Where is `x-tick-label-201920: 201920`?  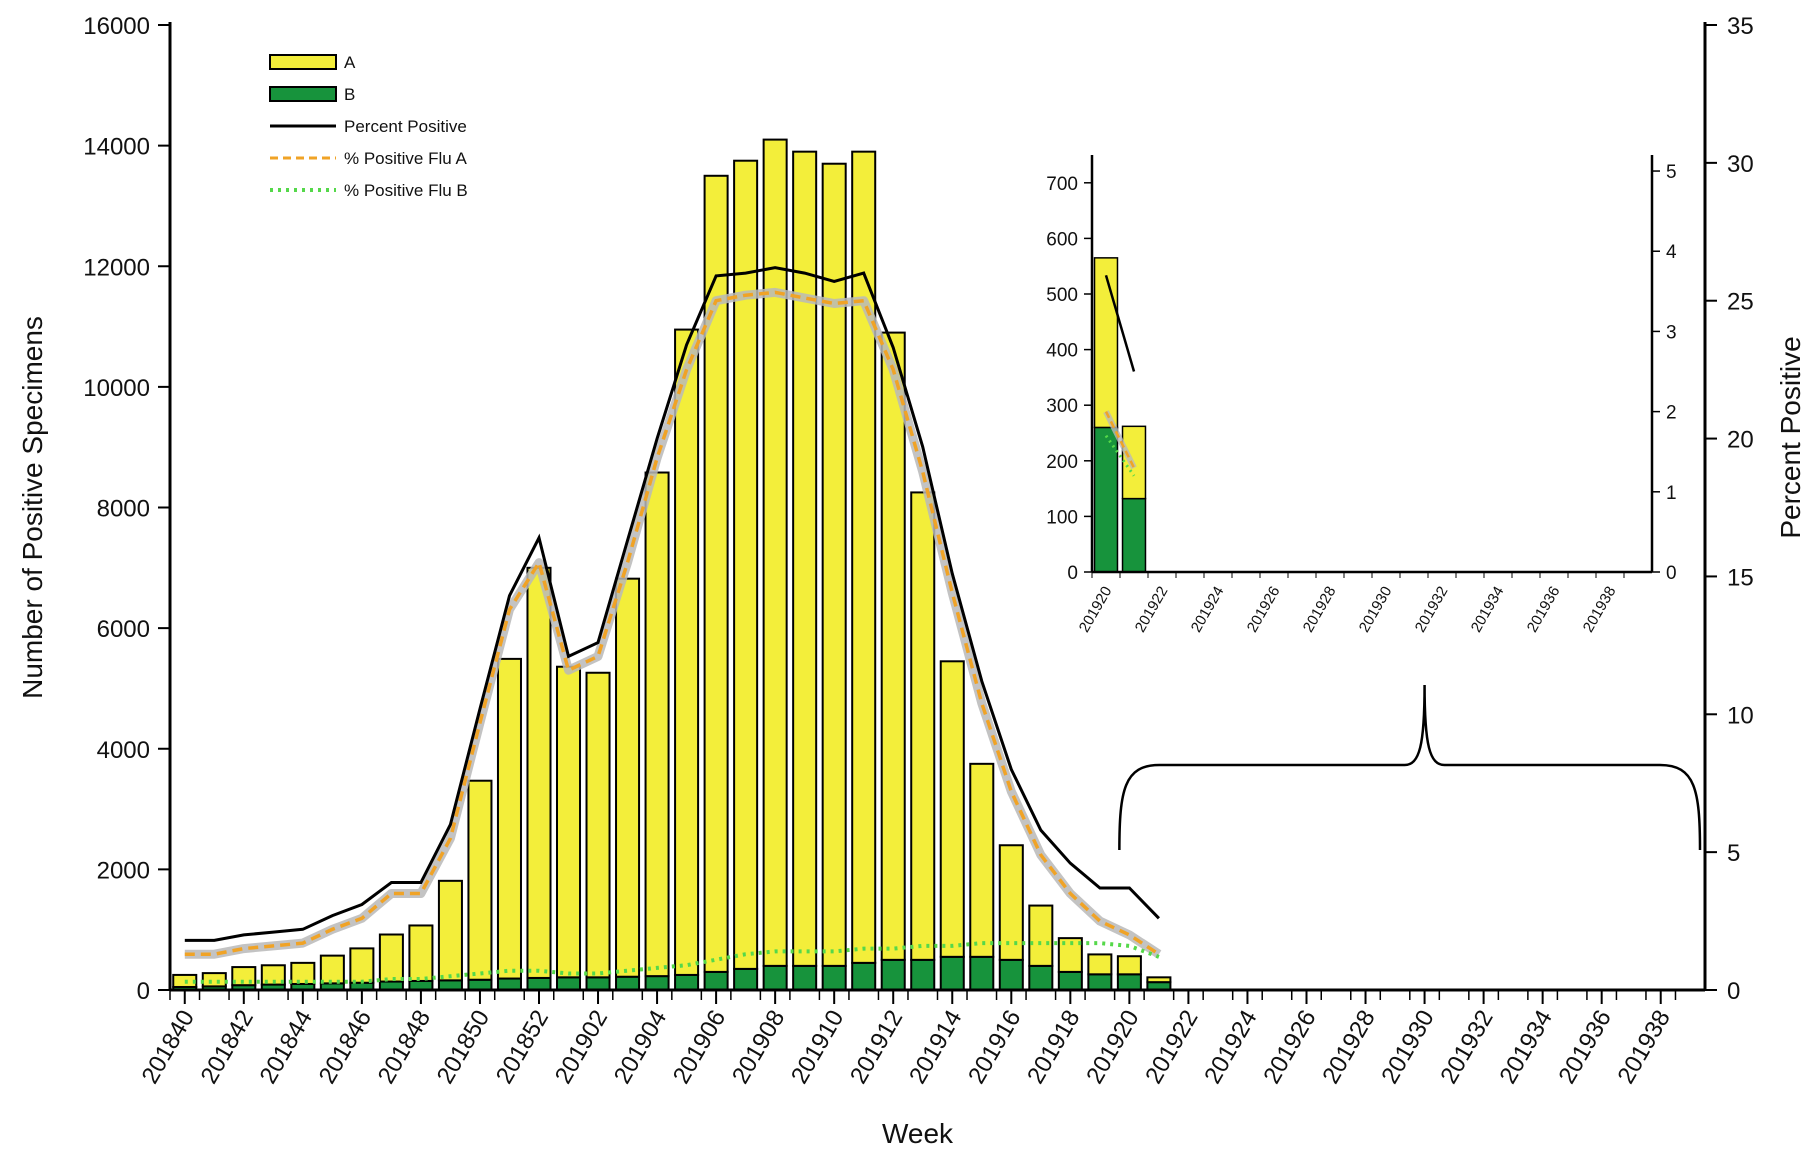 x-tick-label-201920: 201920 is located at coordinates (1112, 1047).